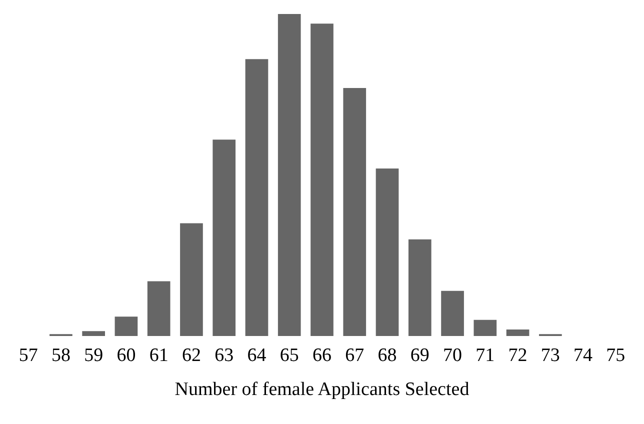  I want to click on x-tick-label: 61, so click(158, 355).